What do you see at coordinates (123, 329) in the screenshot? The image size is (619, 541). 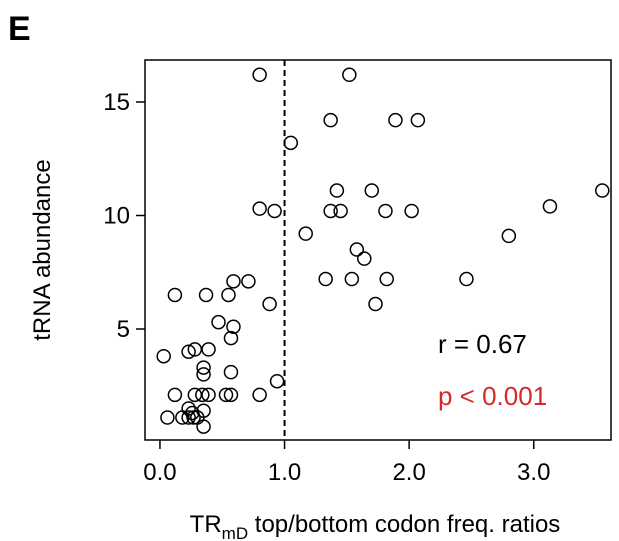 I see `y-tick-label: 5` at bounding box center [123, 329].